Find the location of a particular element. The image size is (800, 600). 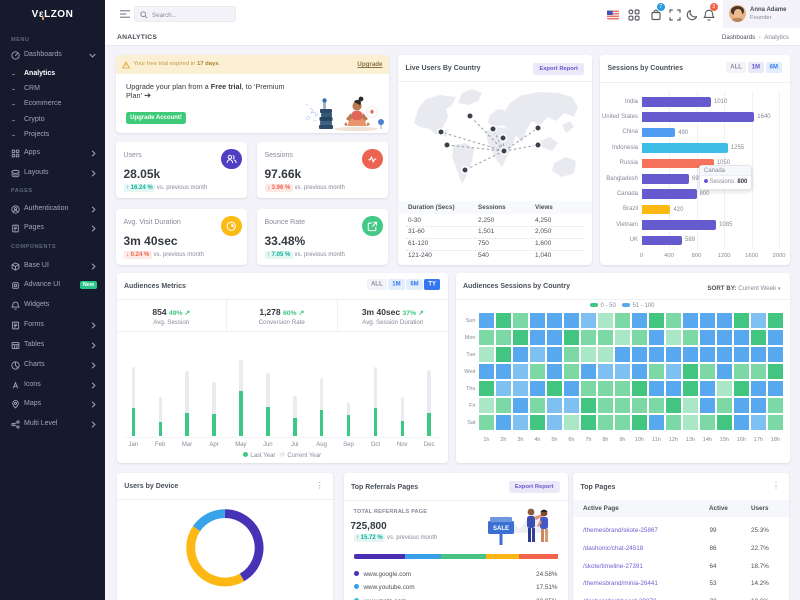

svg-text: SALE is located at coordinates (500, 529).